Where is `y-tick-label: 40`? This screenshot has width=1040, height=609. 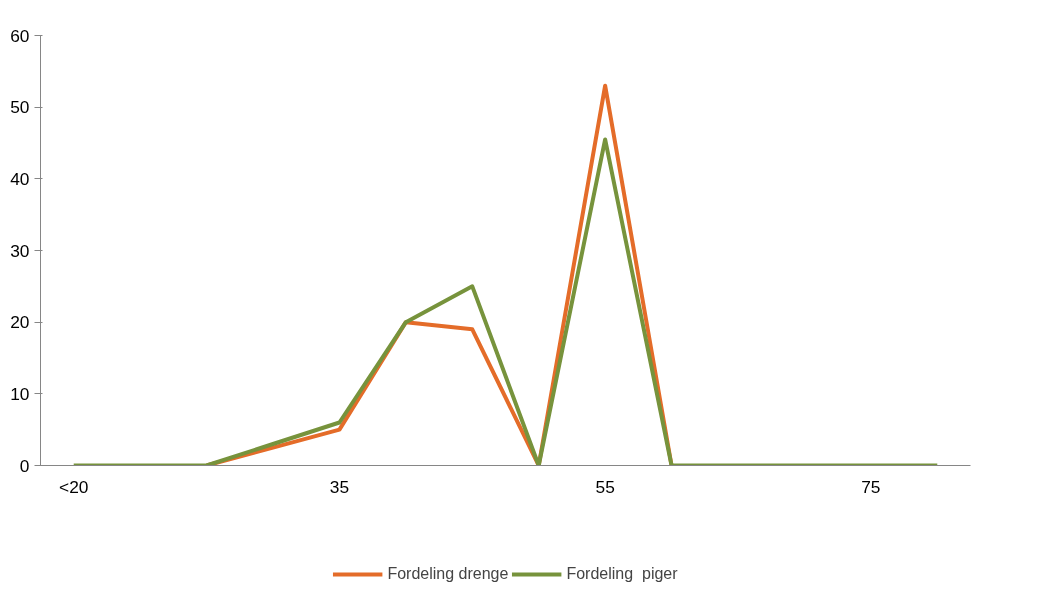 y-tick-label: 40 is located at coordinates (20, 178).